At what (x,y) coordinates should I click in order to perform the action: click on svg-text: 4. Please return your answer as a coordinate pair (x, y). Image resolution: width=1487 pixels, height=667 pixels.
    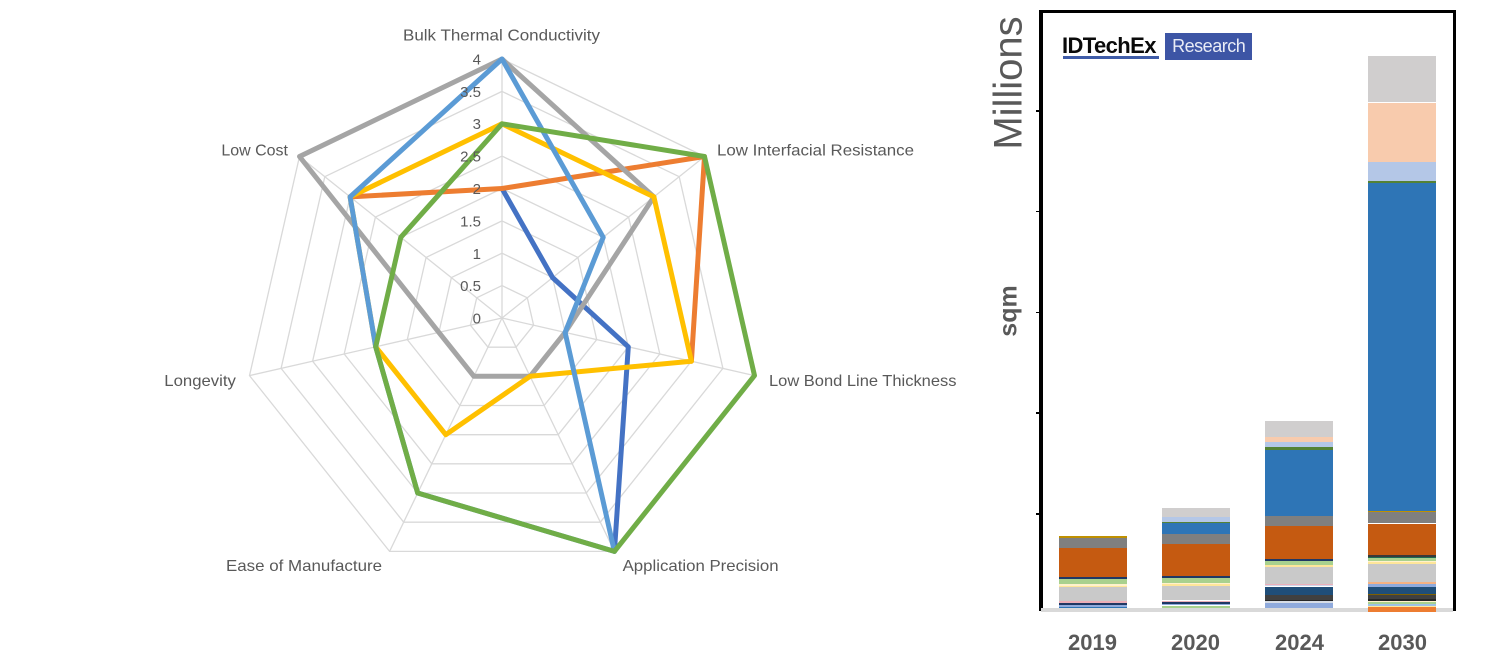
    Looking at the image, I should click on (477, 60).